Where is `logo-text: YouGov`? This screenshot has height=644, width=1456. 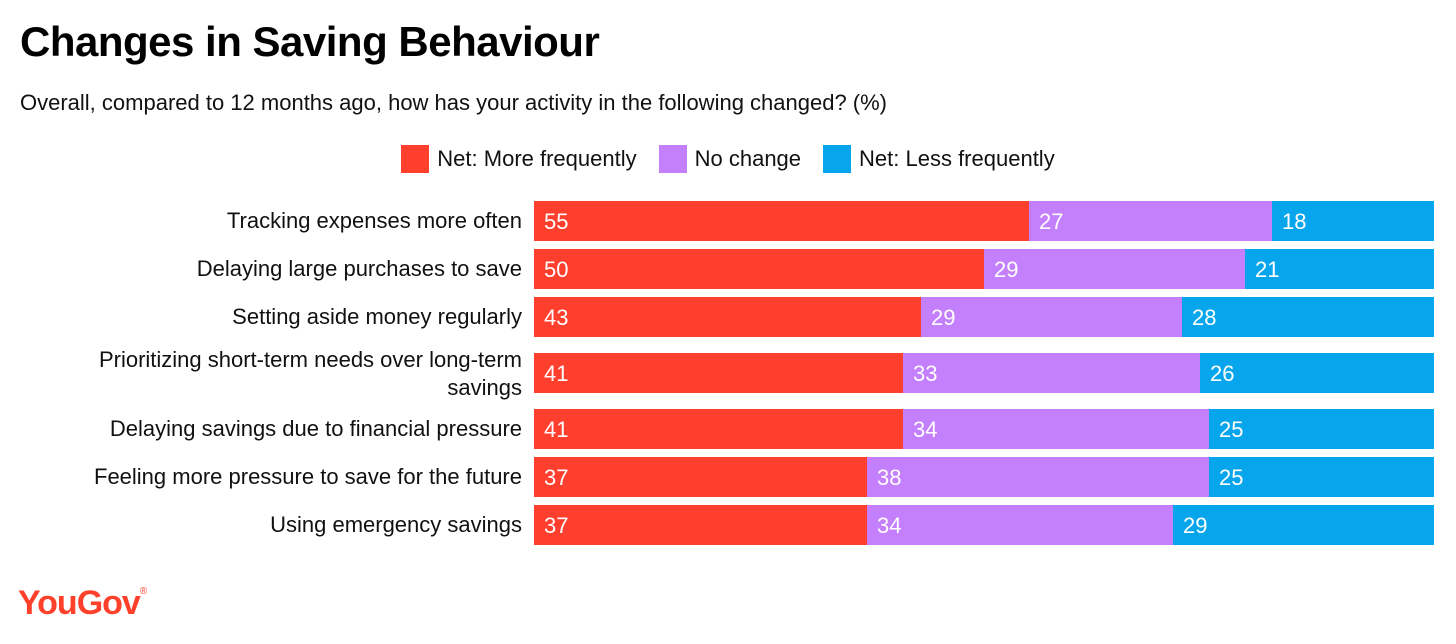
logo-text: YouGov is located at coordinates (79, 603).